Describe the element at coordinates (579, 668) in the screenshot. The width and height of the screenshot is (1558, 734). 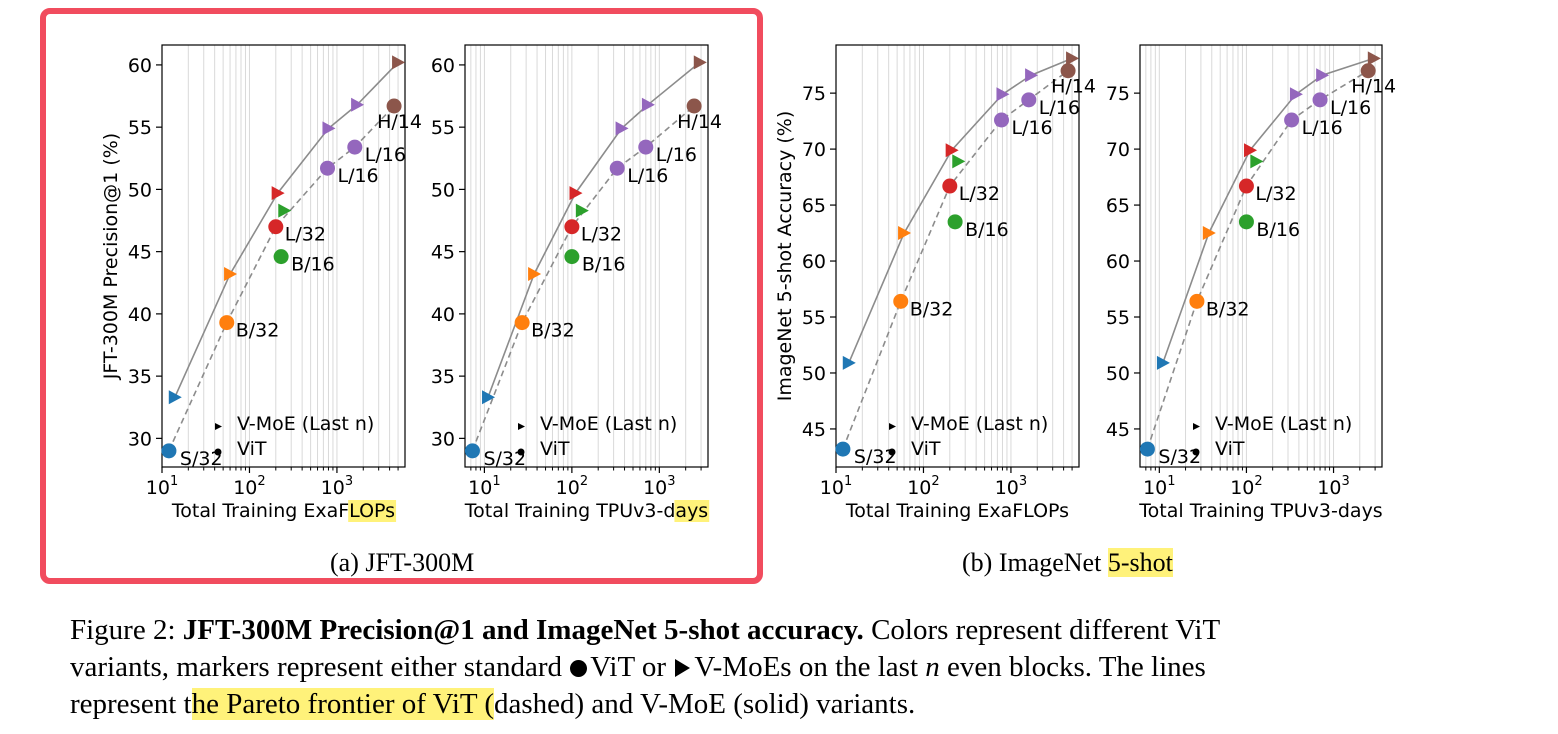
I see `circle-glyph-icon` at that location.